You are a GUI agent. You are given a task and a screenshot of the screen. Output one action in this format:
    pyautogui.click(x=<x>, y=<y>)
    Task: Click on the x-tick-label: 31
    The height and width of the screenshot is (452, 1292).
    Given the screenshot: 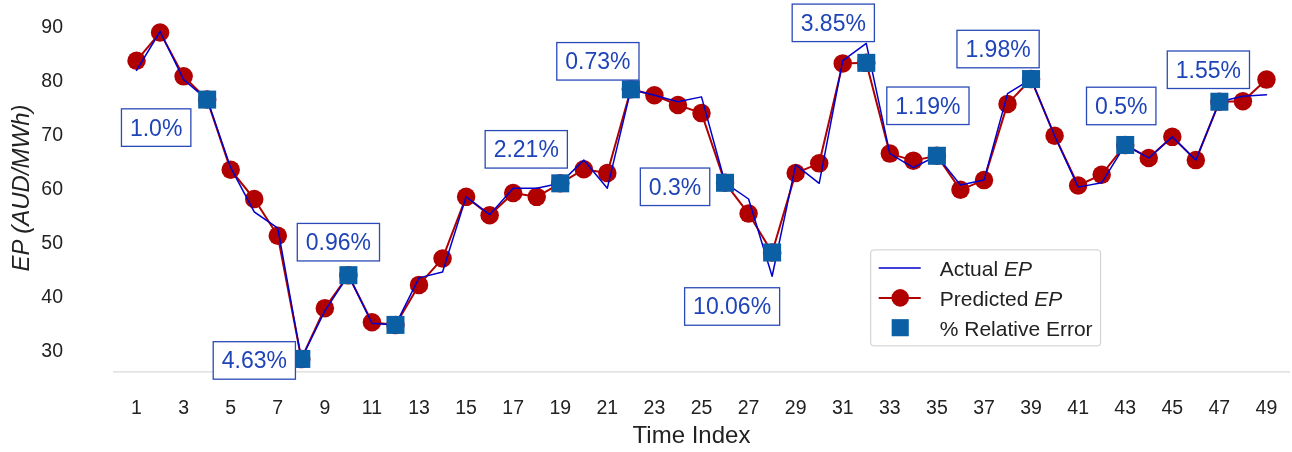 What is the action you would take?
    pyautogui.click(x=842, y=407)
    